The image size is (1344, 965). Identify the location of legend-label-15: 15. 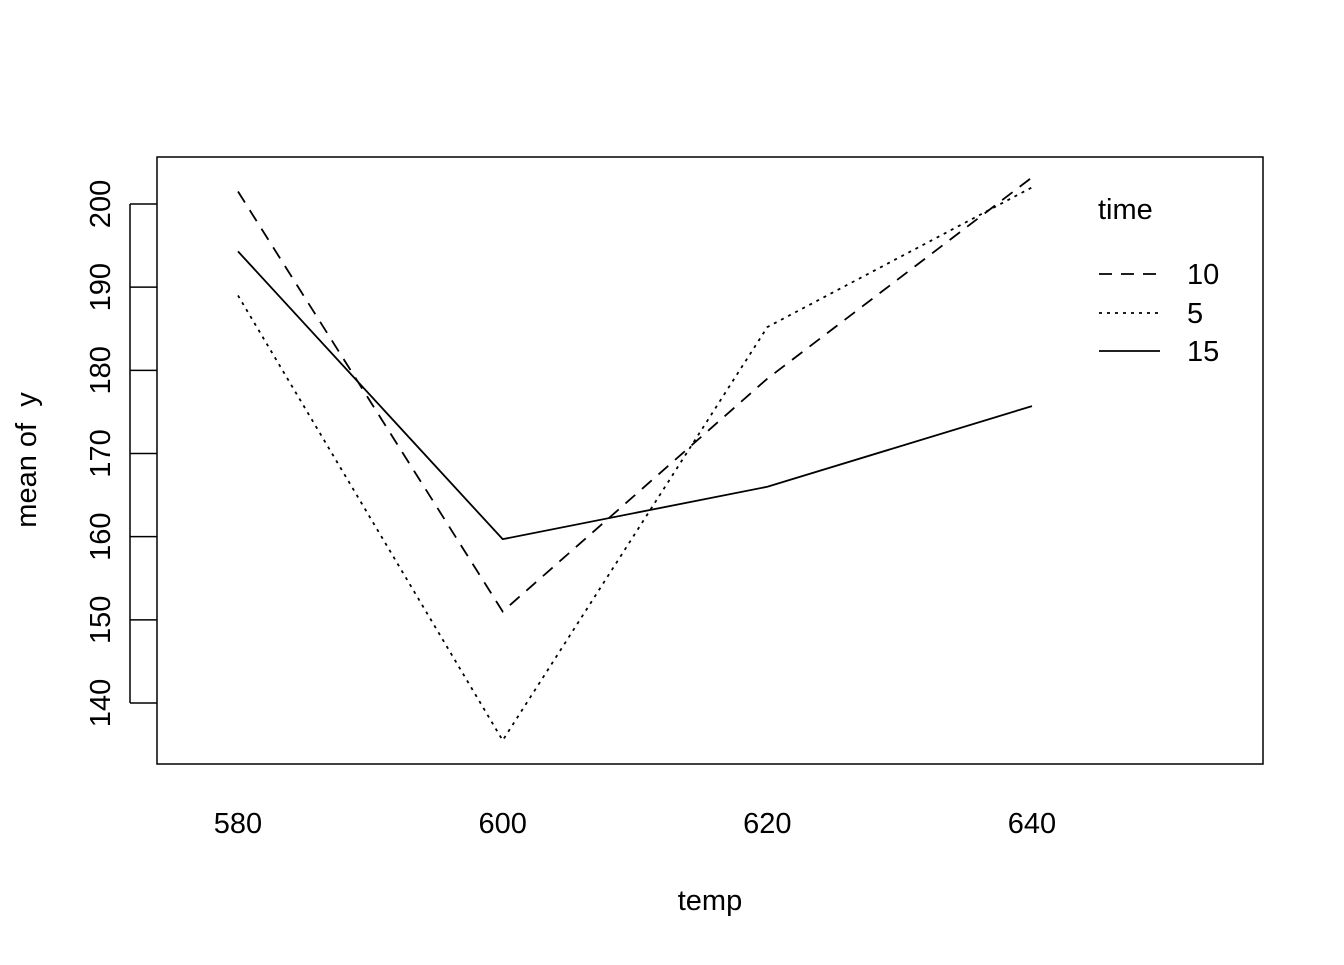
(1203, 352).